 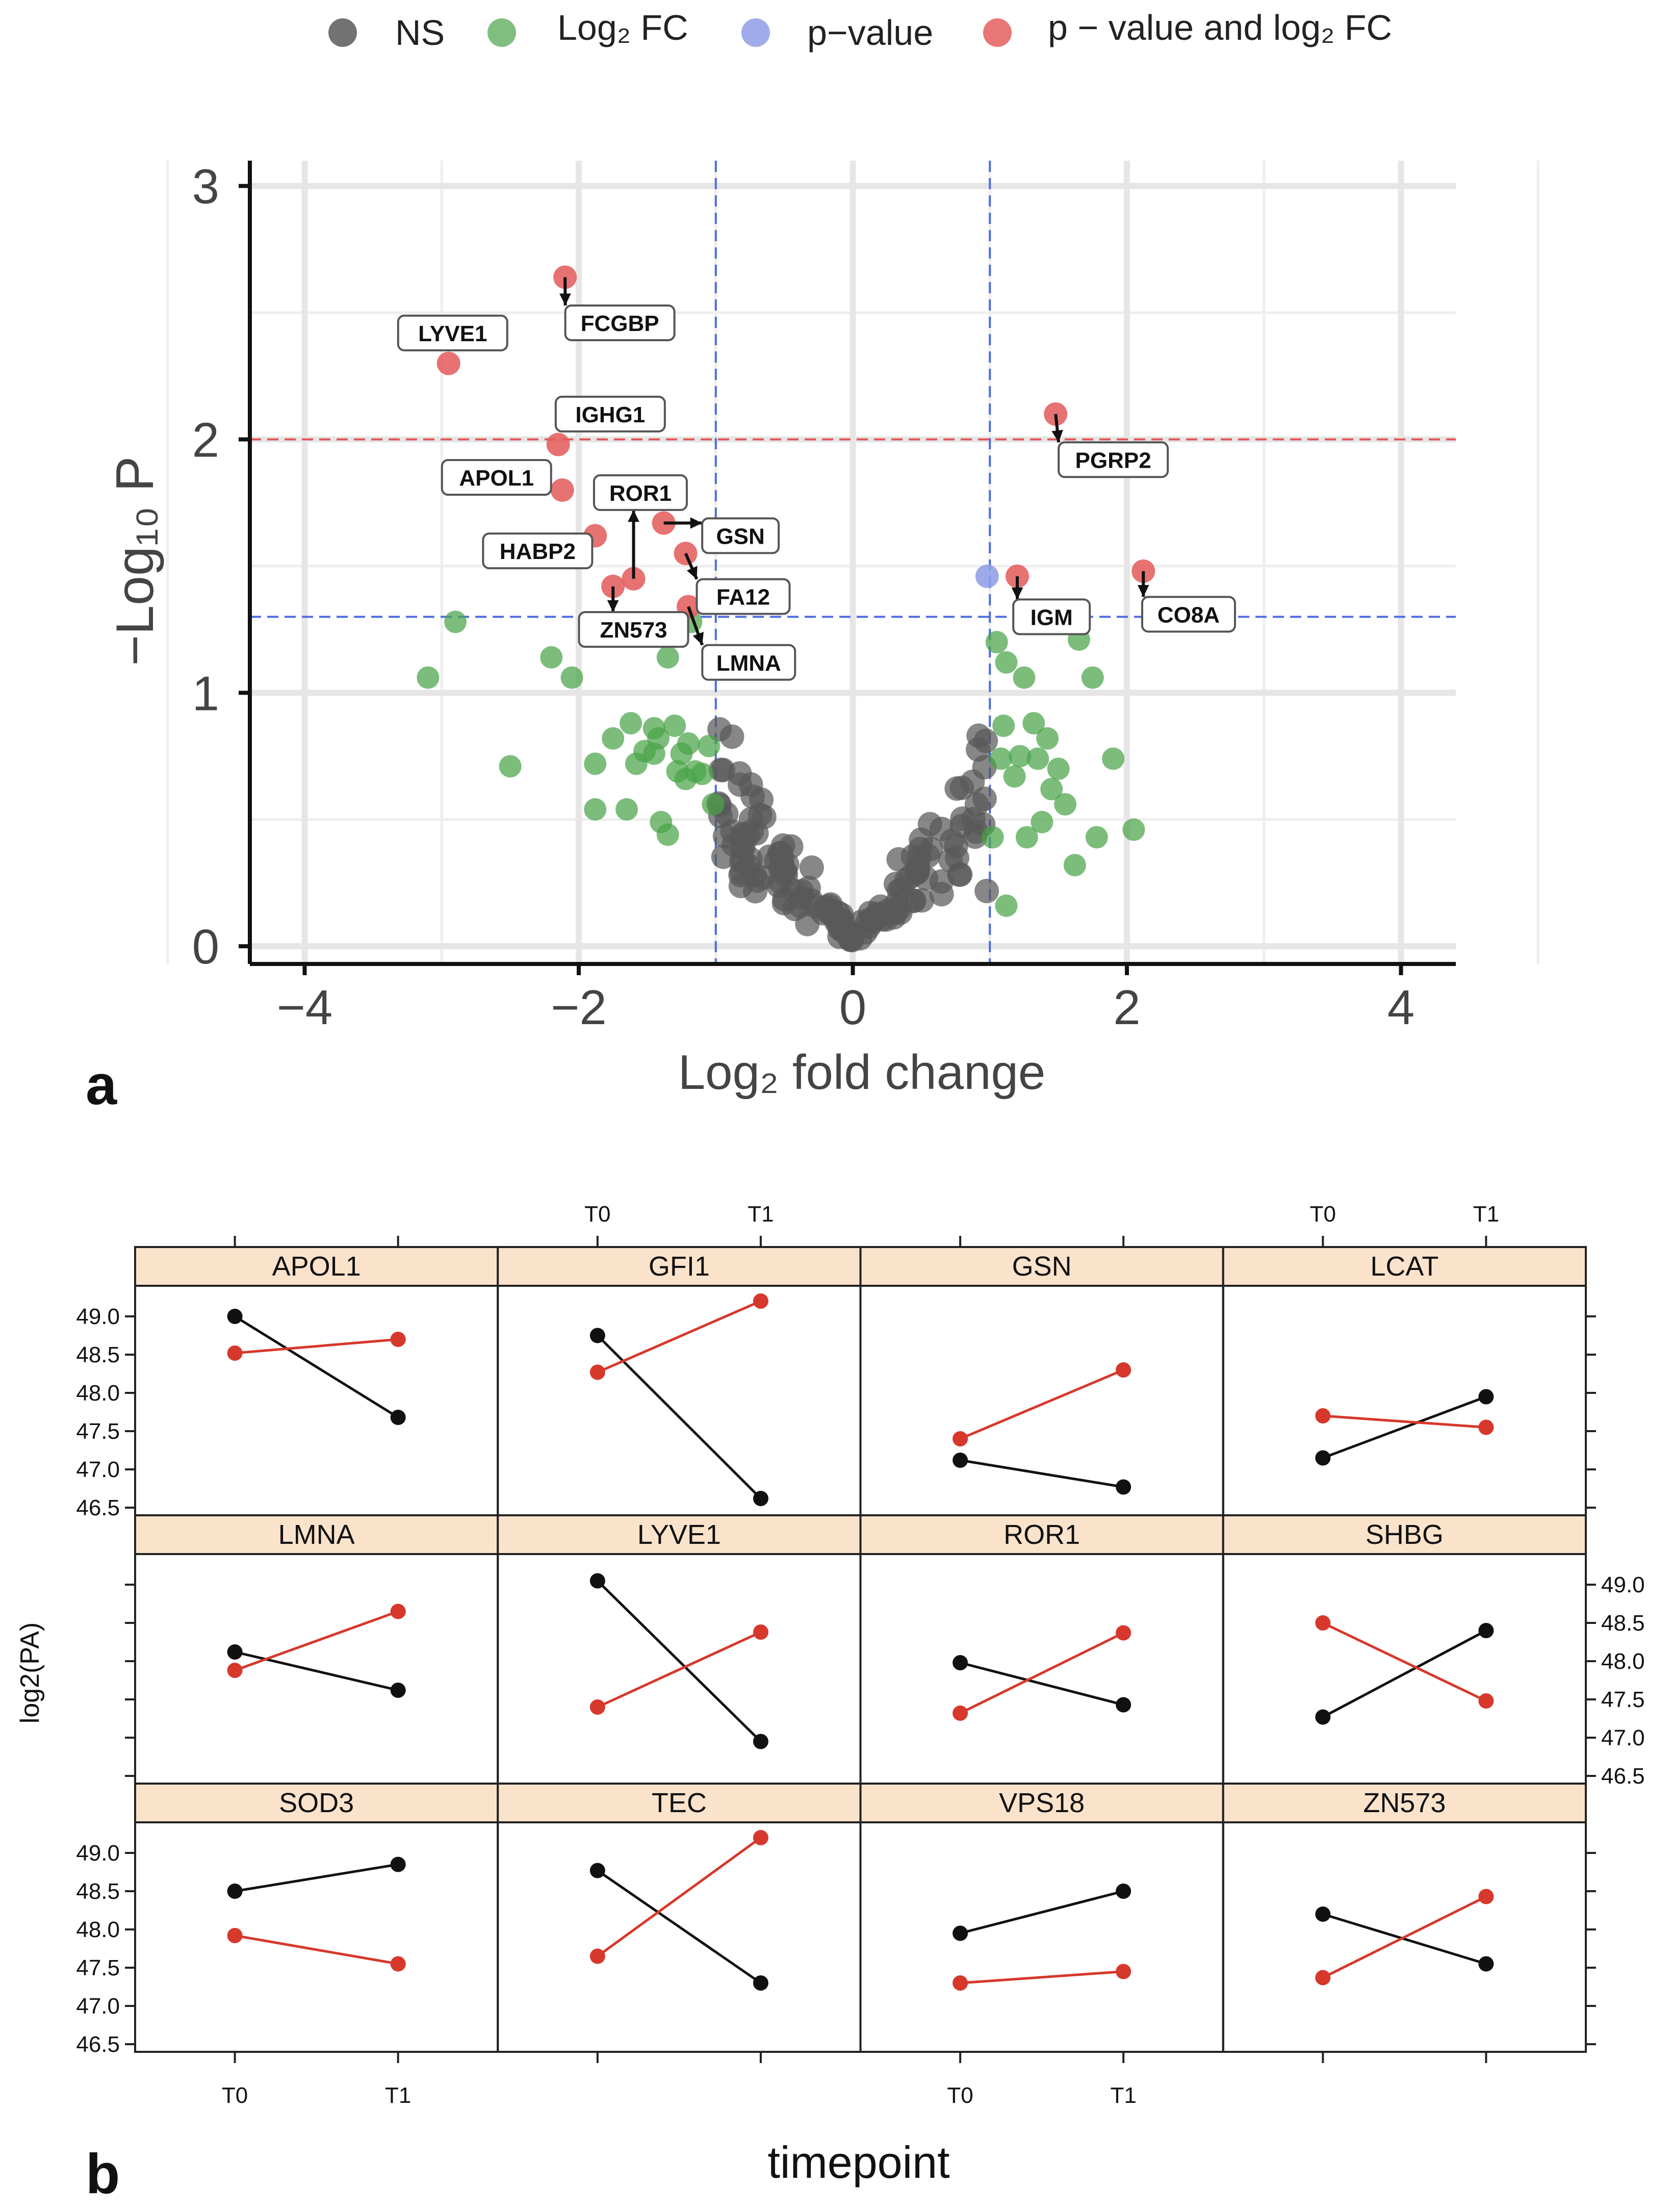 What do you see at coordinates (501, 32) in the screenshot?
I see `legend-swatch-fc` at bounding box center [501, 32].